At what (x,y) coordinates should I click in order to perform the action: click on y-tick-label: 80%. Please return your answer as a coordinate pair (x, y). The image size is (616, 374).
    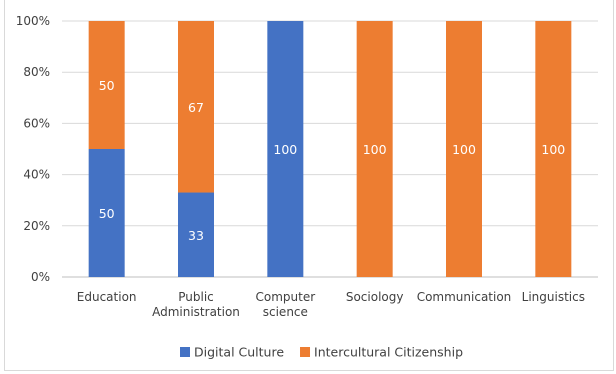
    Looking at the image, I should click on (36, 72).